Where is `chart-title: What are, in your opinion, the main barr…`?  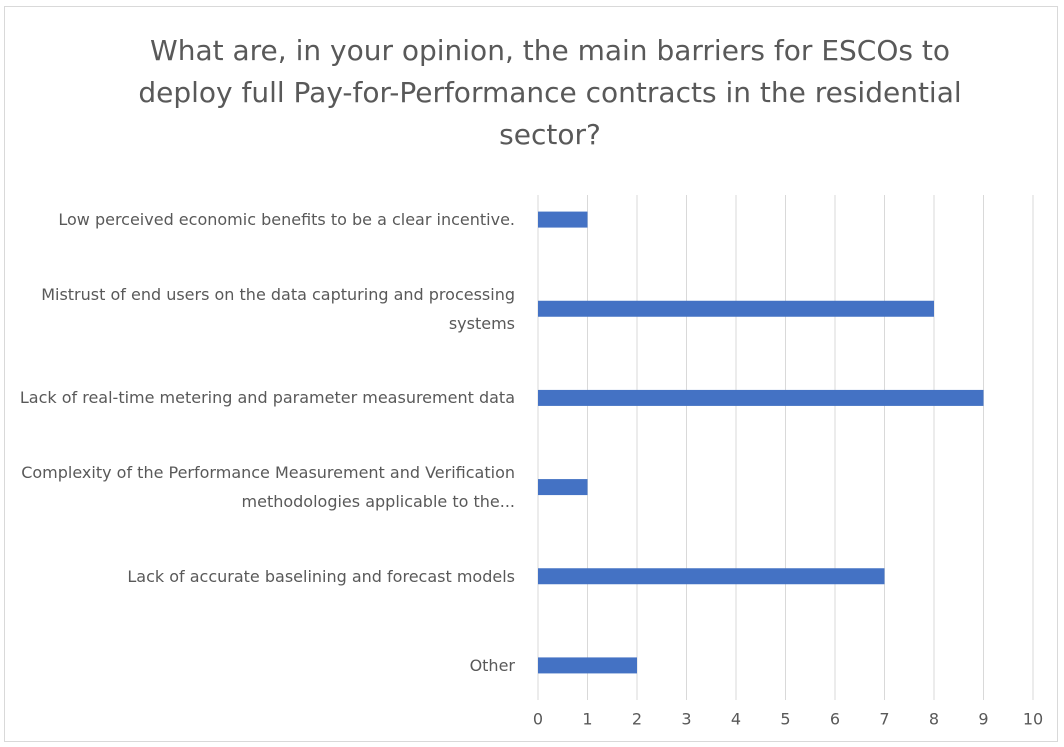
chart-title: What are, in your opinion, the main barr… is located at coordinates (550, 92).